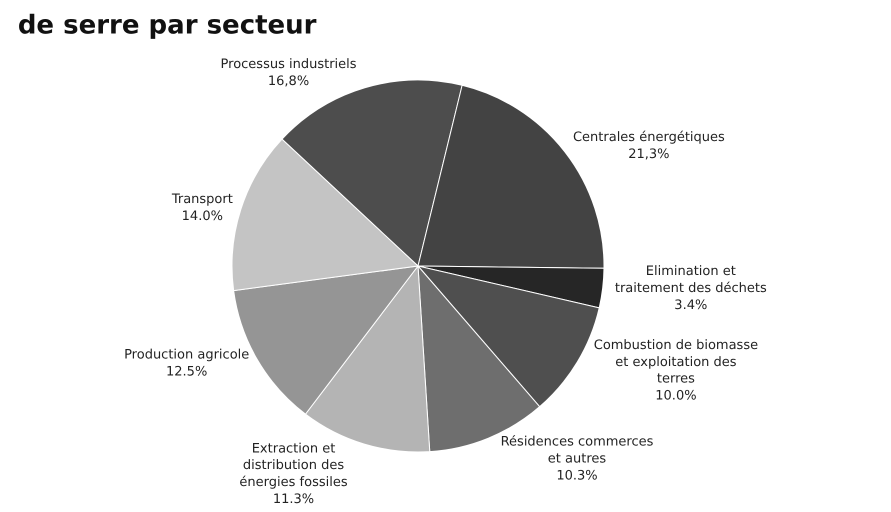 The width and height of the screenshot is (891, 512). I want to click on slice-label: Production agricole, so click(187, 355).